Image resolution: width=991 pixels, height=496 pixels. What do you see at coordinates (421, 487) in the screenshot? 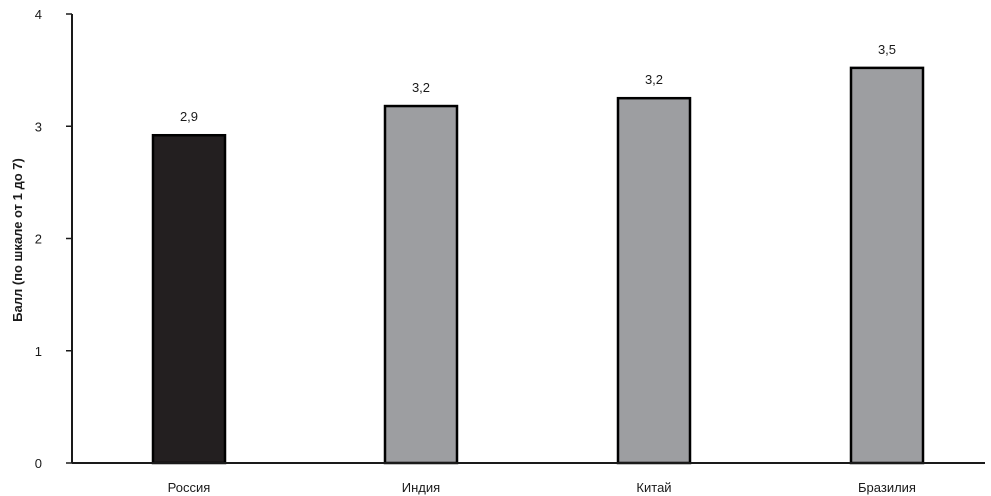
I see `category-label: Индия` at bounding box center [421, 487].